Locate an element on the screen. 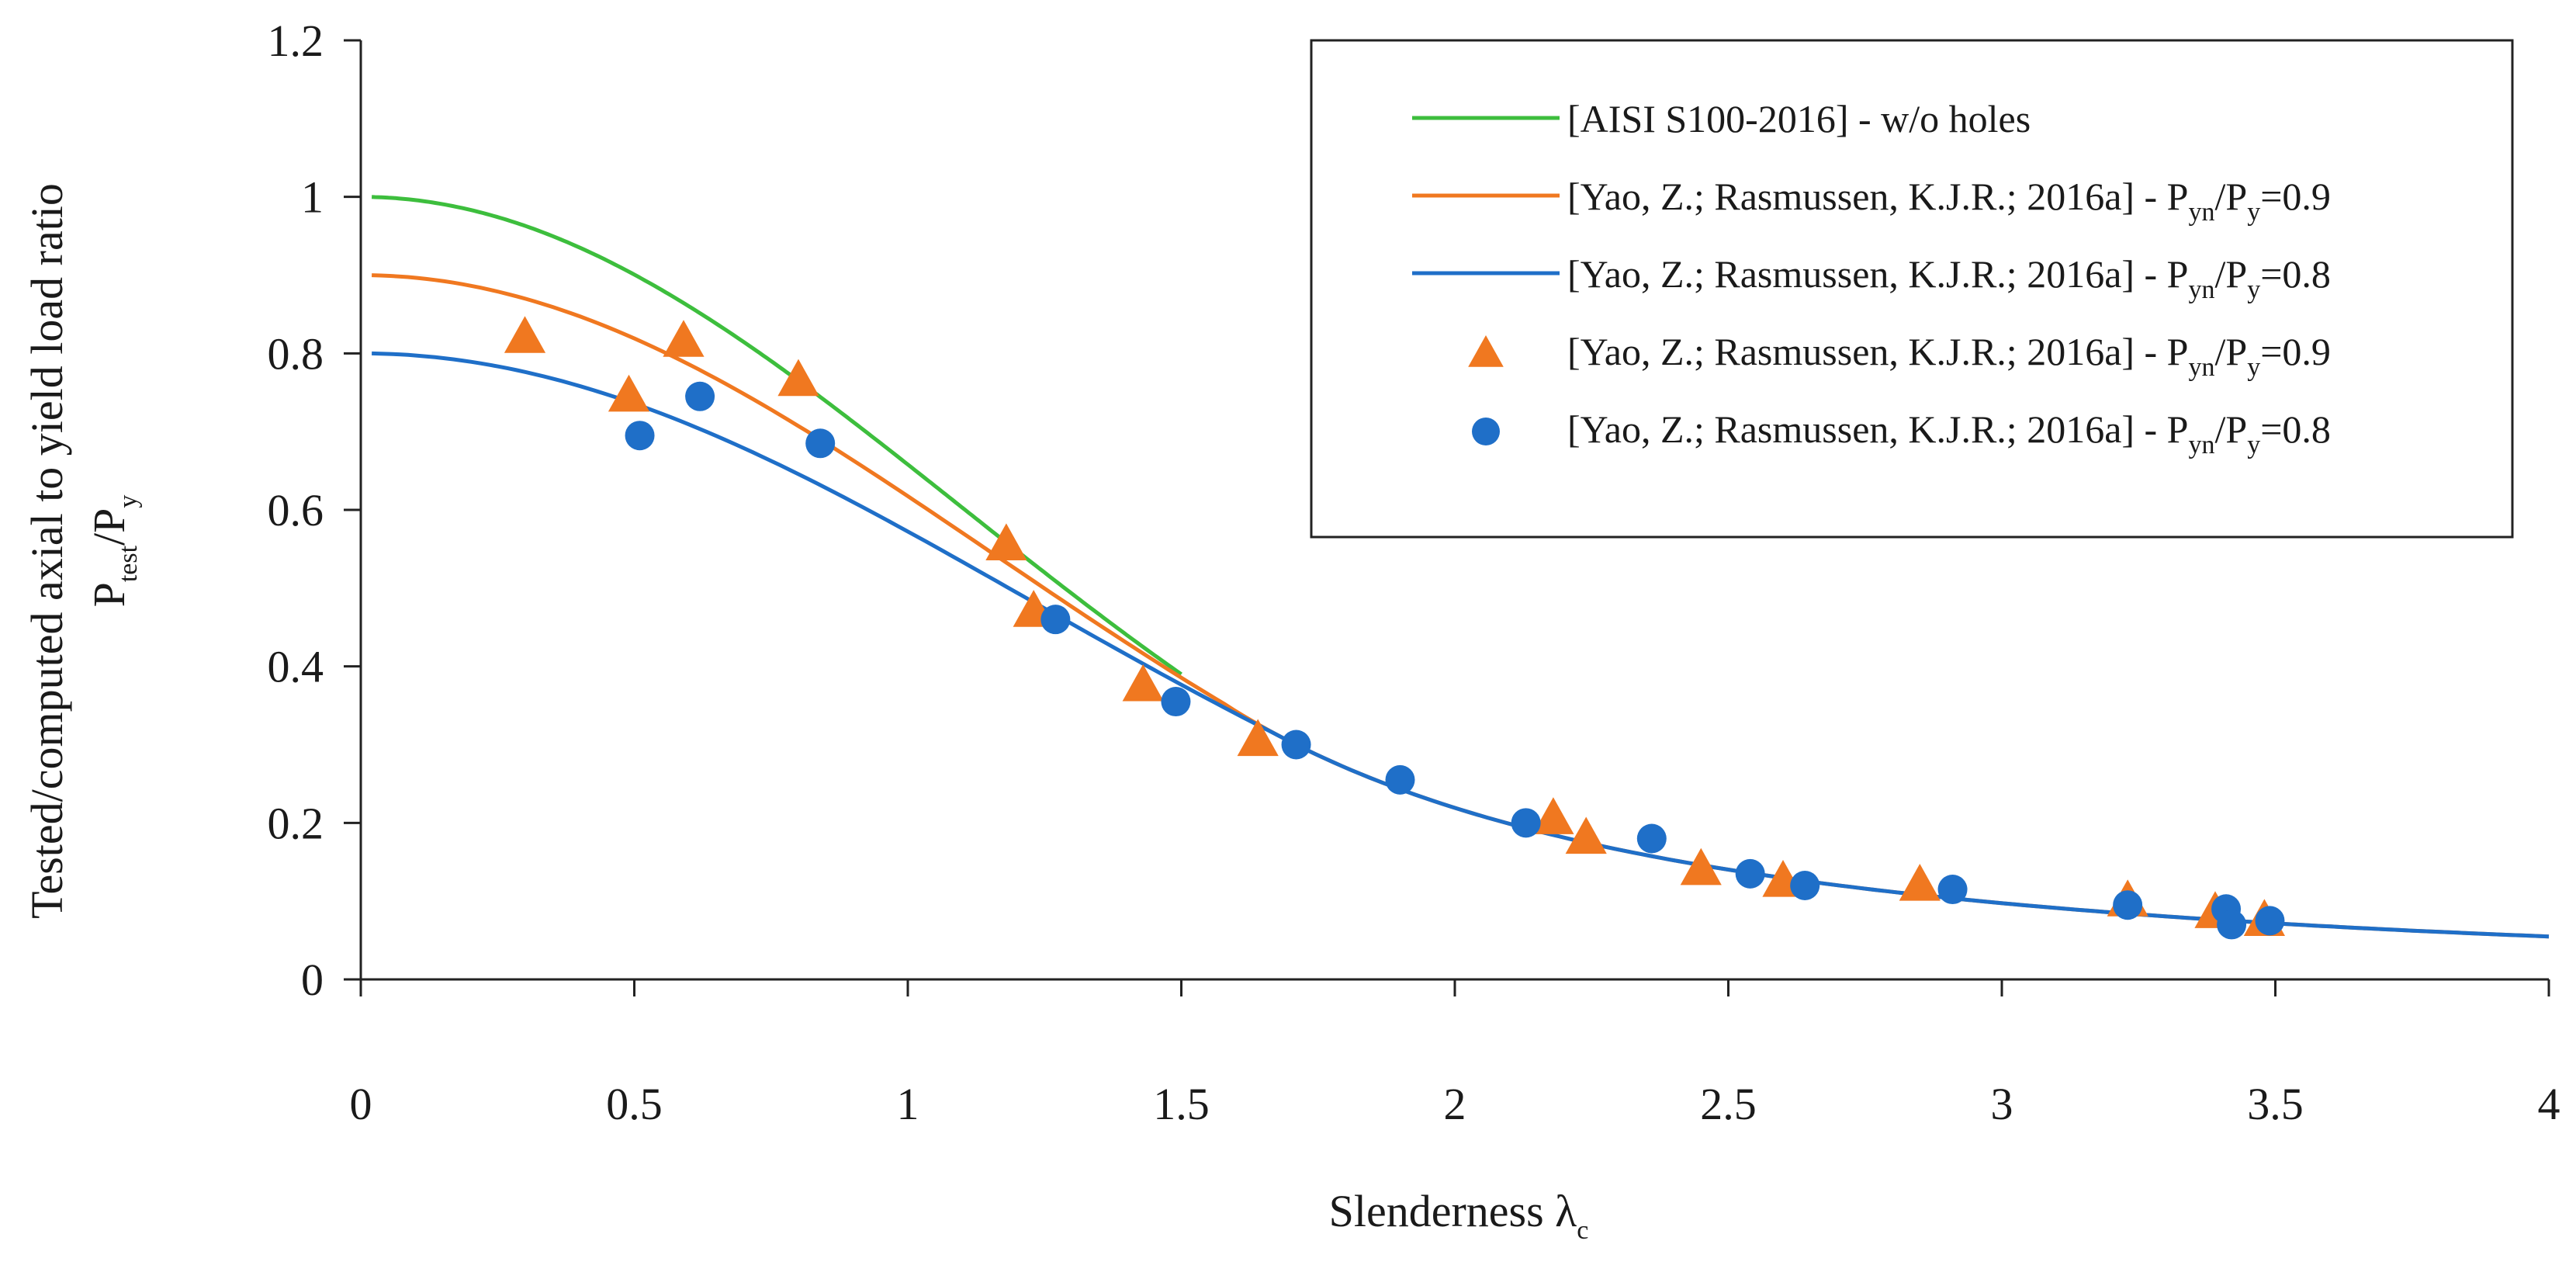  y-tick-label: 1 is located at coordinates (312, 197).